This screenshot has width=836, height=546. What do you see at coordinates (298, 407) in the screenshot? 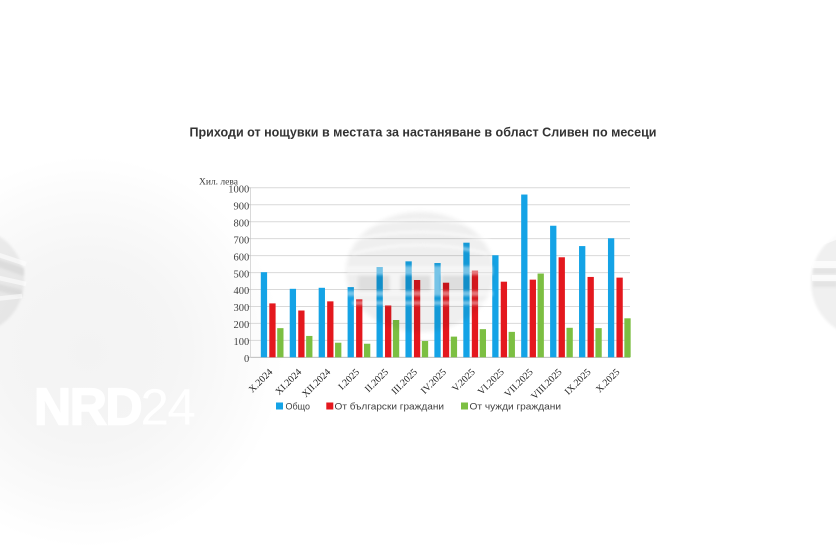
I see `svg-text: Общо` at bounding box center [298, 407].